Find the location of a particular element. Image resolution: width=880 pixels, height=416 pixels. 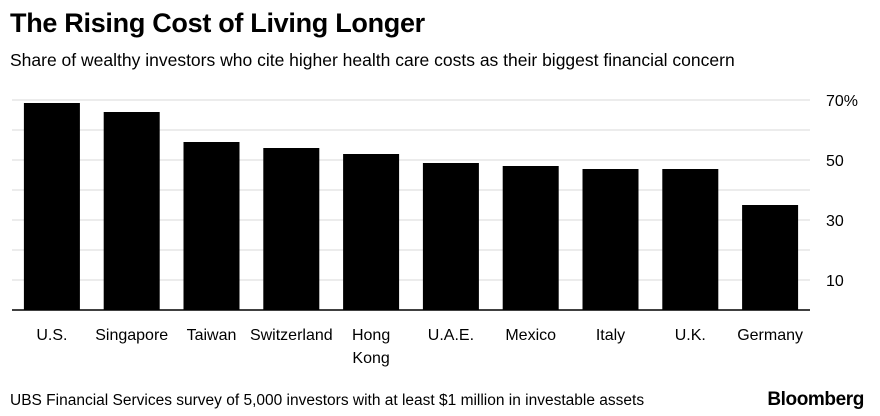

x-tick-label: Hong is located at coordinates (371, 335).